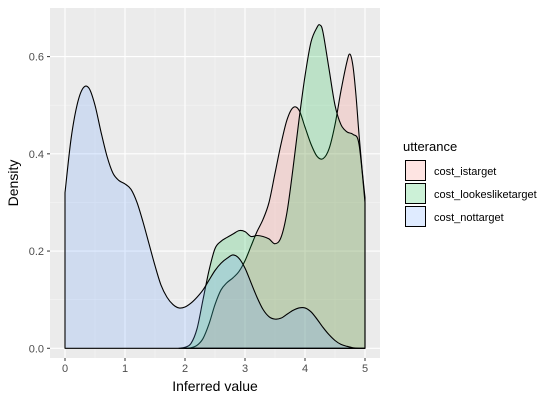 Image resolution: width=552 pixels, height=401 pixels. What do you see at coordinates (36, 58) in the screenshot?
I see `y-tick-label: 0.6` at bounding box center [36, 58].